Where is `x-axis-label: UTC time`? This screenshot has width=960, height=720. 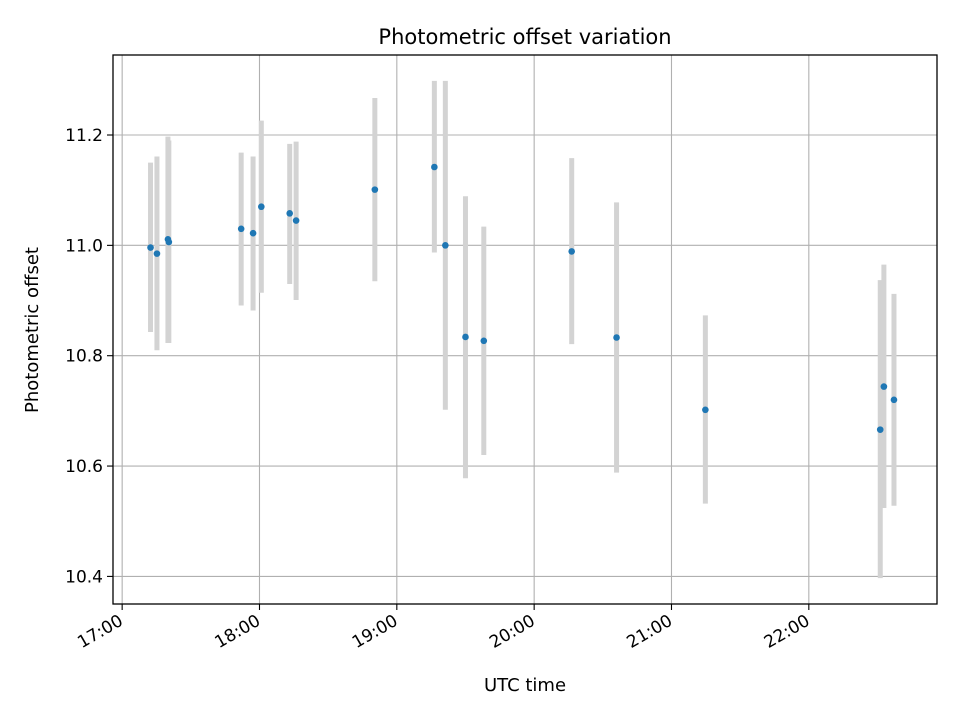
x-axis-label: UTC time is located at coordinates (525, 685).